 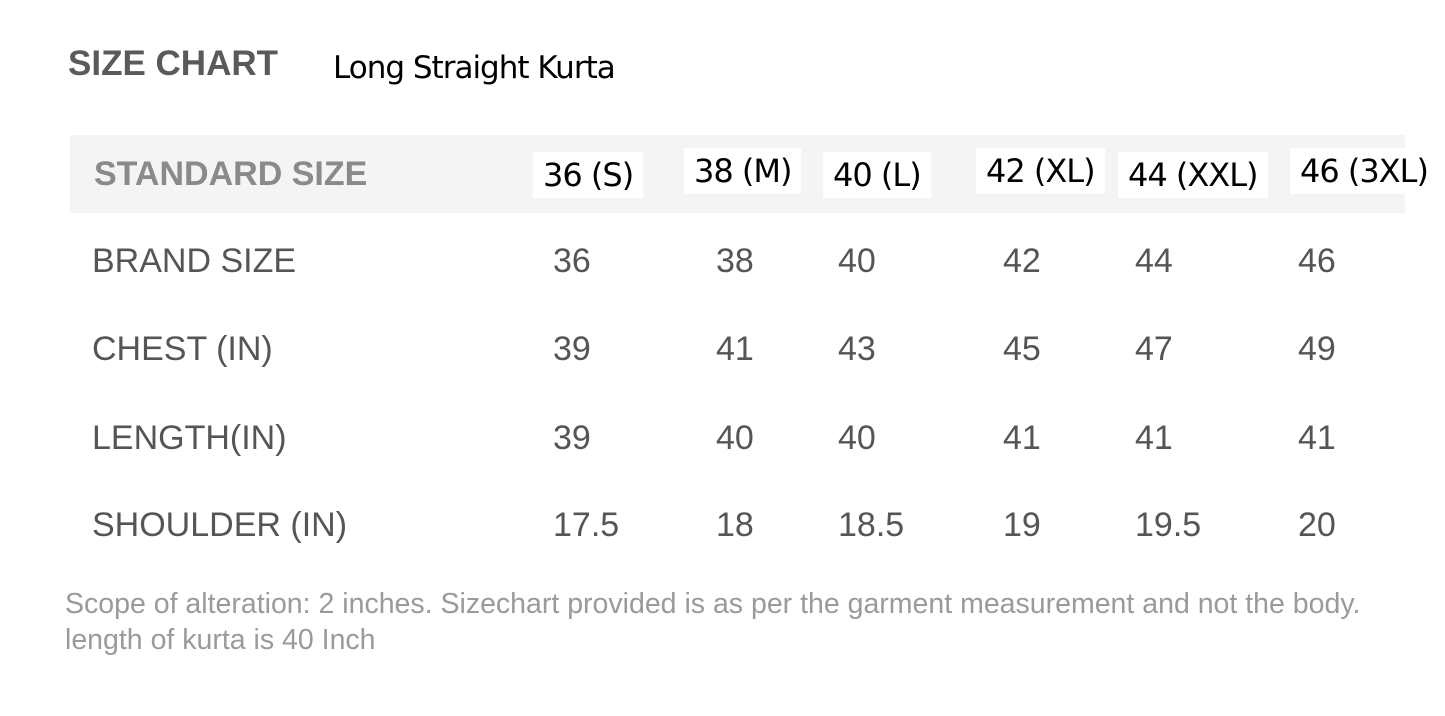 What do you see at coordinates (588, 175) in the screenshot?
I see `column-header: 36 (S)` at bounding box center [588, 175].